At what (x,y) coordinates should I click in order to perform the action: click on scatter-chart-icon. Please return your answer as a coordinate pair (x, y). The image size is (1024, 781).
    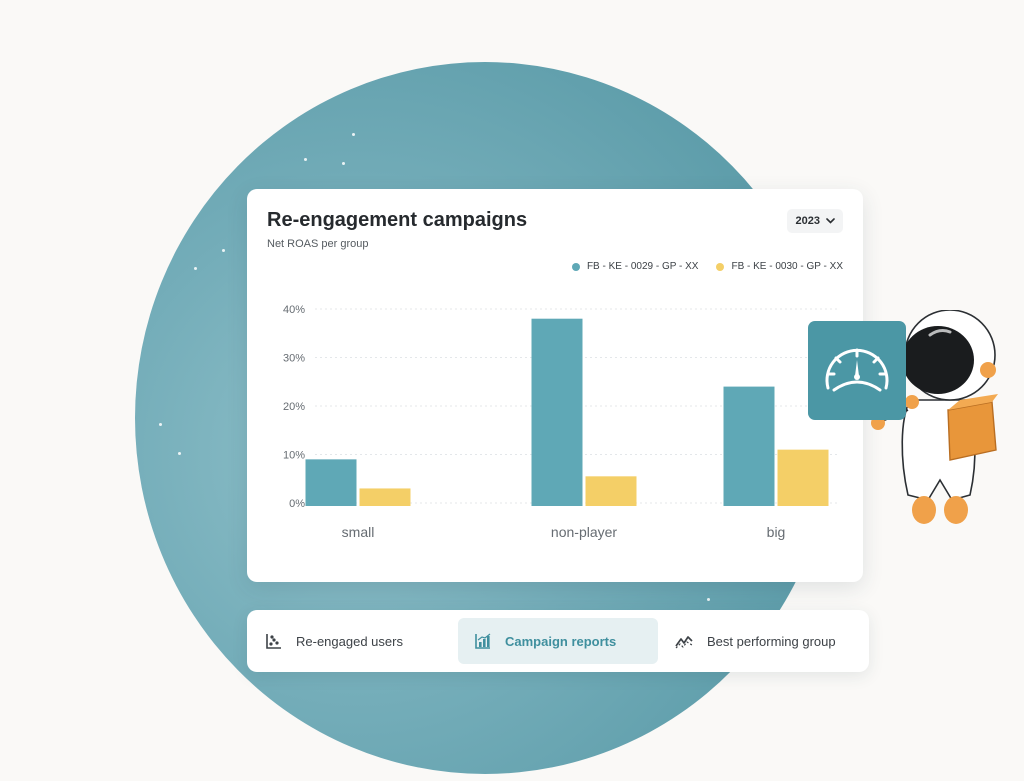
    Looking at the image, I should click on (273, 641).